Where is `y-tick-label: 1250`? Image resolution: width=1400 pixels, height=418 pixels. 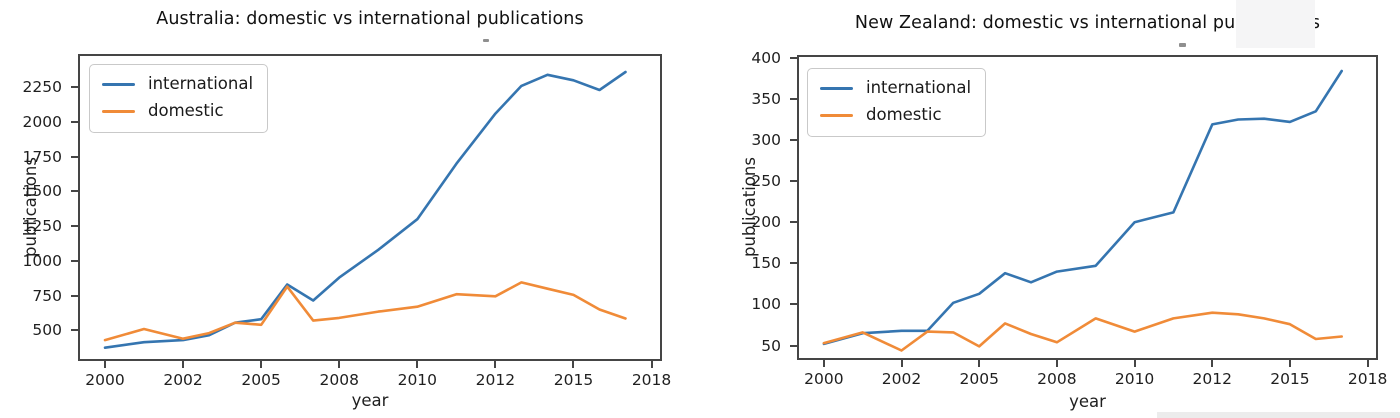 y-tick-label: 1250 is located at coordinates (42, 226).